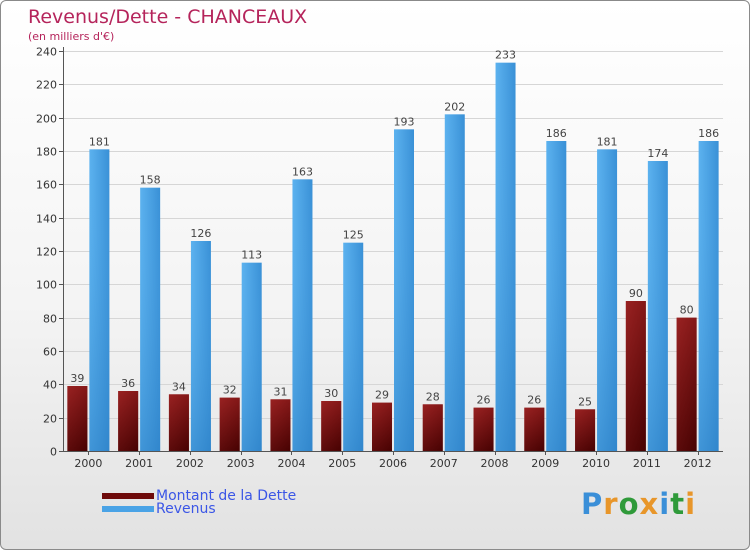 This screenshot has width=750, height=550. What do you see at coordinates (687, 310) in the screenshot?
I see `data-label: 80` at bounding box center [687, 310].